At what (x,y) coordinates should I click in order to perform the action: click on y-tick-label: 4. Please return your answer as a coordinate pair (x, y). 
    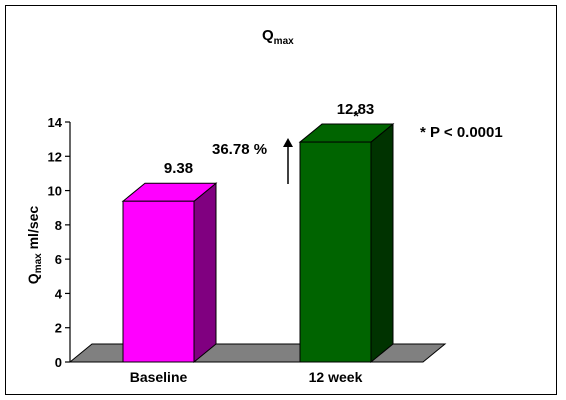
    Looking at the image, I should click on (59, 293).